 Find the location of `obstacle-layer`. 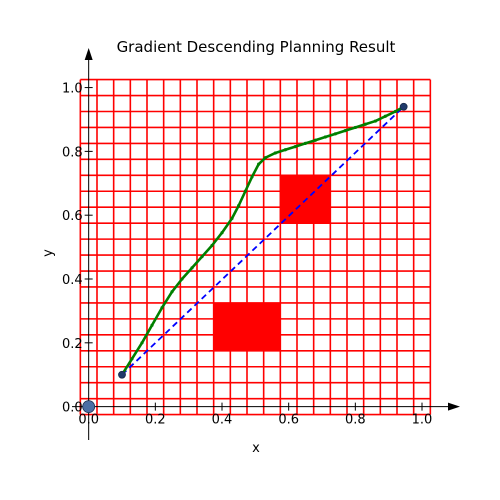

obstacle-layer is located at coordinates (272, 263).